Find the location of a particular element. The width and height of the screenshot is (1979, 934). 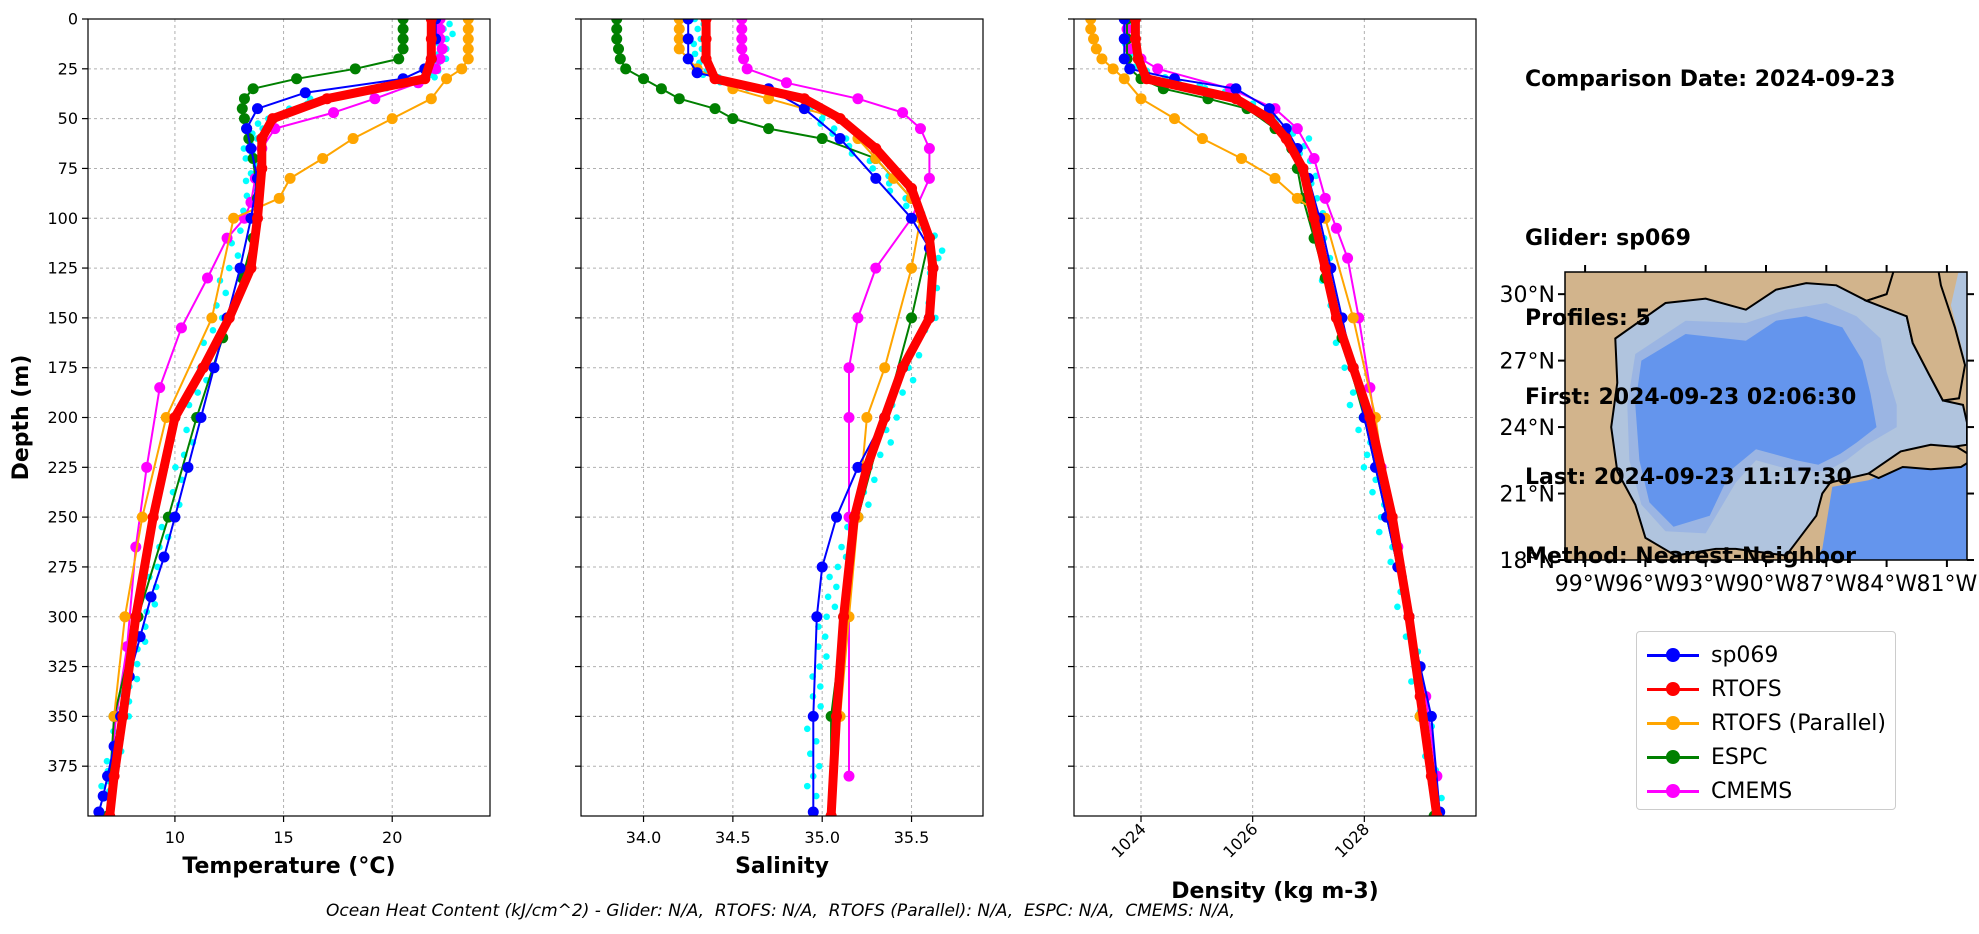

map-lon-axis: 99°W 96°W 93°W 90°W 87°W 84°W 81°W is located at coordinates (1766, 431).